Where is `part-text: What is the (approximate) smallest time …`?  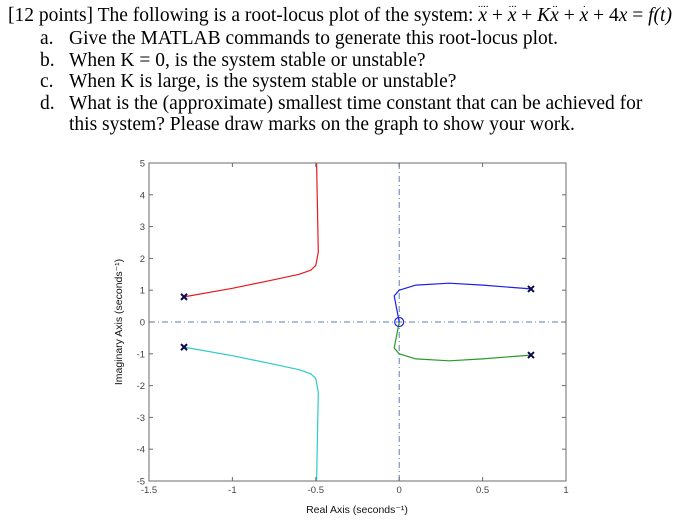
part-text: What is the (approximate) smallest time … is located at coordinates (356, 114).